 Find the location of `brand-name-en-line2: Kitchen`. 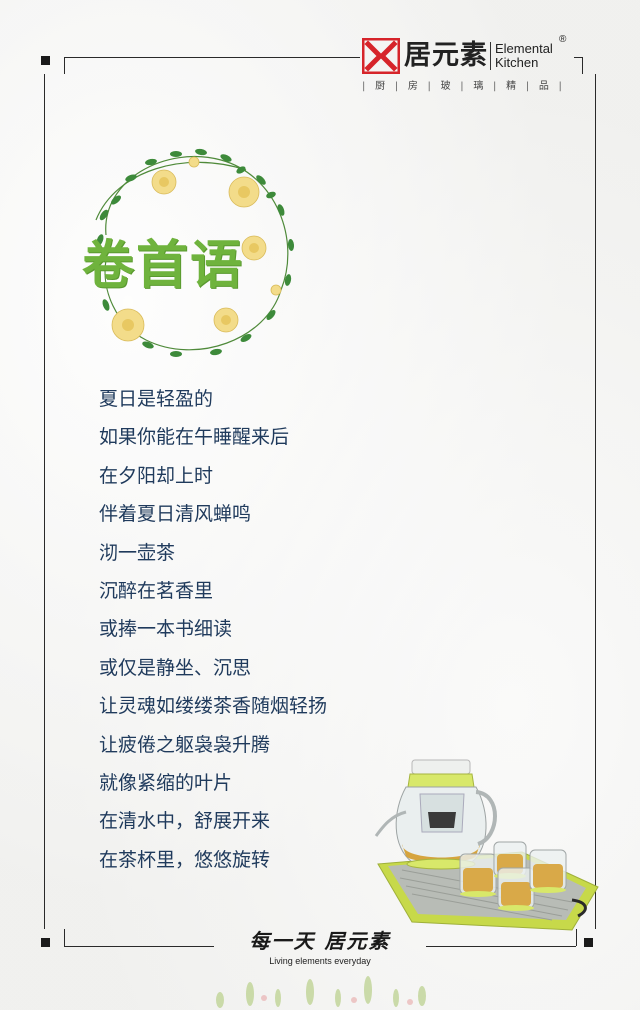

brand-name-en-line2: Kitchen is located at coordinates (517, 62).